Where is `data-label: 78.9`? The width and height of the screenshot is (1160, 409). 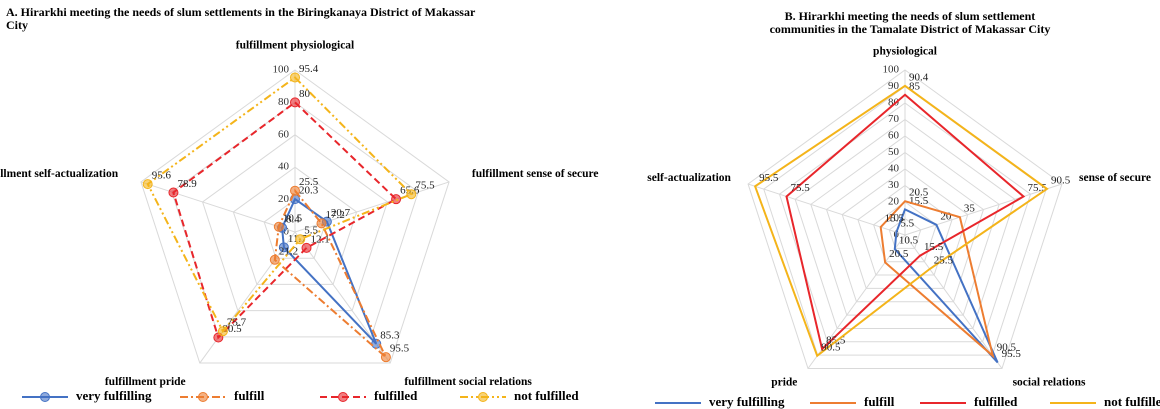
data-label: 78.9 is located at coordinates (187, 184).